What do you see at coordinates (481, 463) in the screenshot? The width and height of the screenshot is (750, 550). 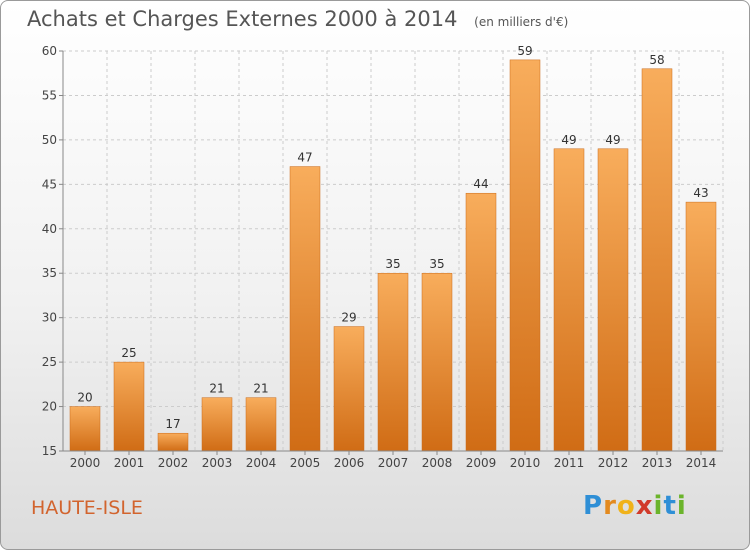 I see `x-tick-label: 2009` at bounding box center [481, 463].